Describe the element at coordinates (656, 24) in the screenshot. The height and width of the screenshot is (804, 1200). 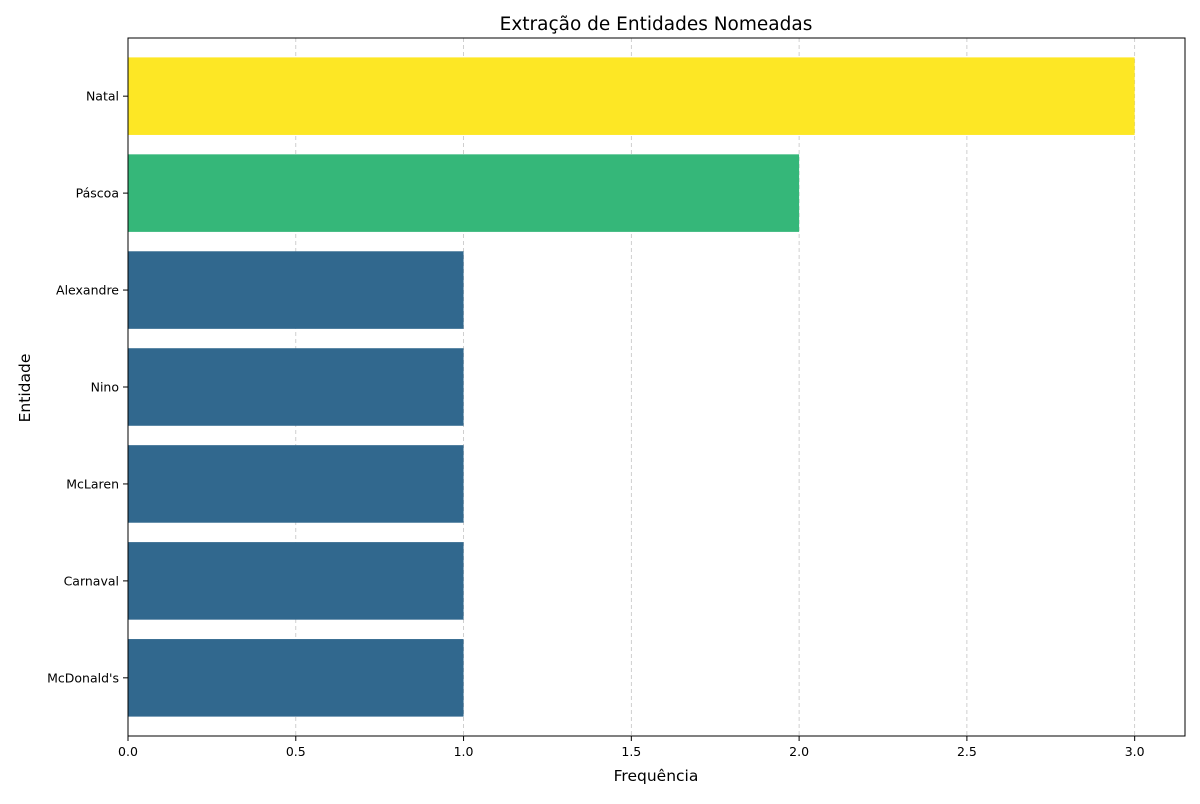
I see `chart-title: Extração de Entidades Nomeadas` at that location.